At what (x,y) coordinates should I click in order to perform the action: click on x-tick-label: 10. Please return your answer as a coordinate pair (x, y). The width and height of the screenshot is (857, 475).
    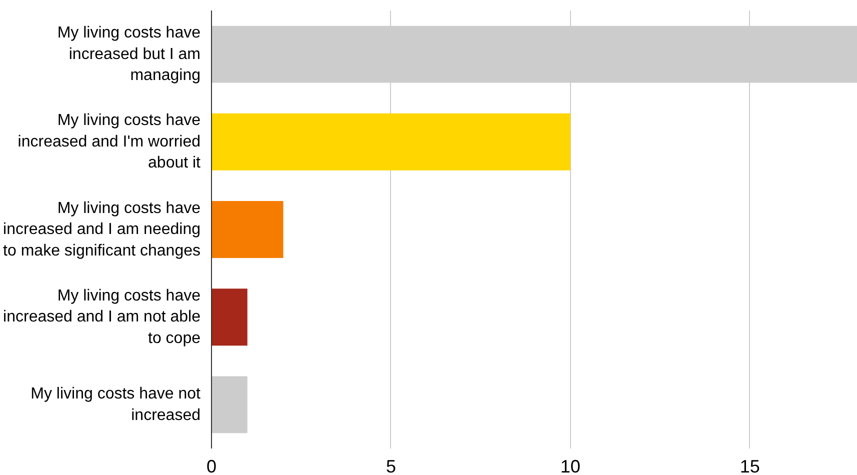
    Looking at the image, I should click on (570, 465).